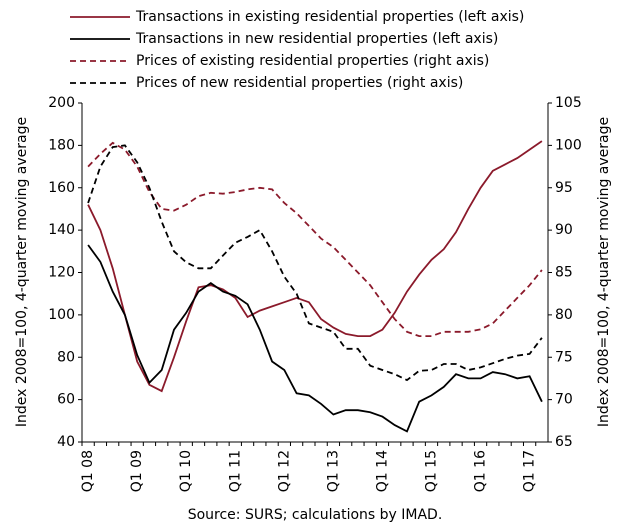 The image size is (620, 531). What do you see at coordinates (568, 145) in the screenshot?
I see `y2-tick-label: 100` at bounding box center [568, 145].